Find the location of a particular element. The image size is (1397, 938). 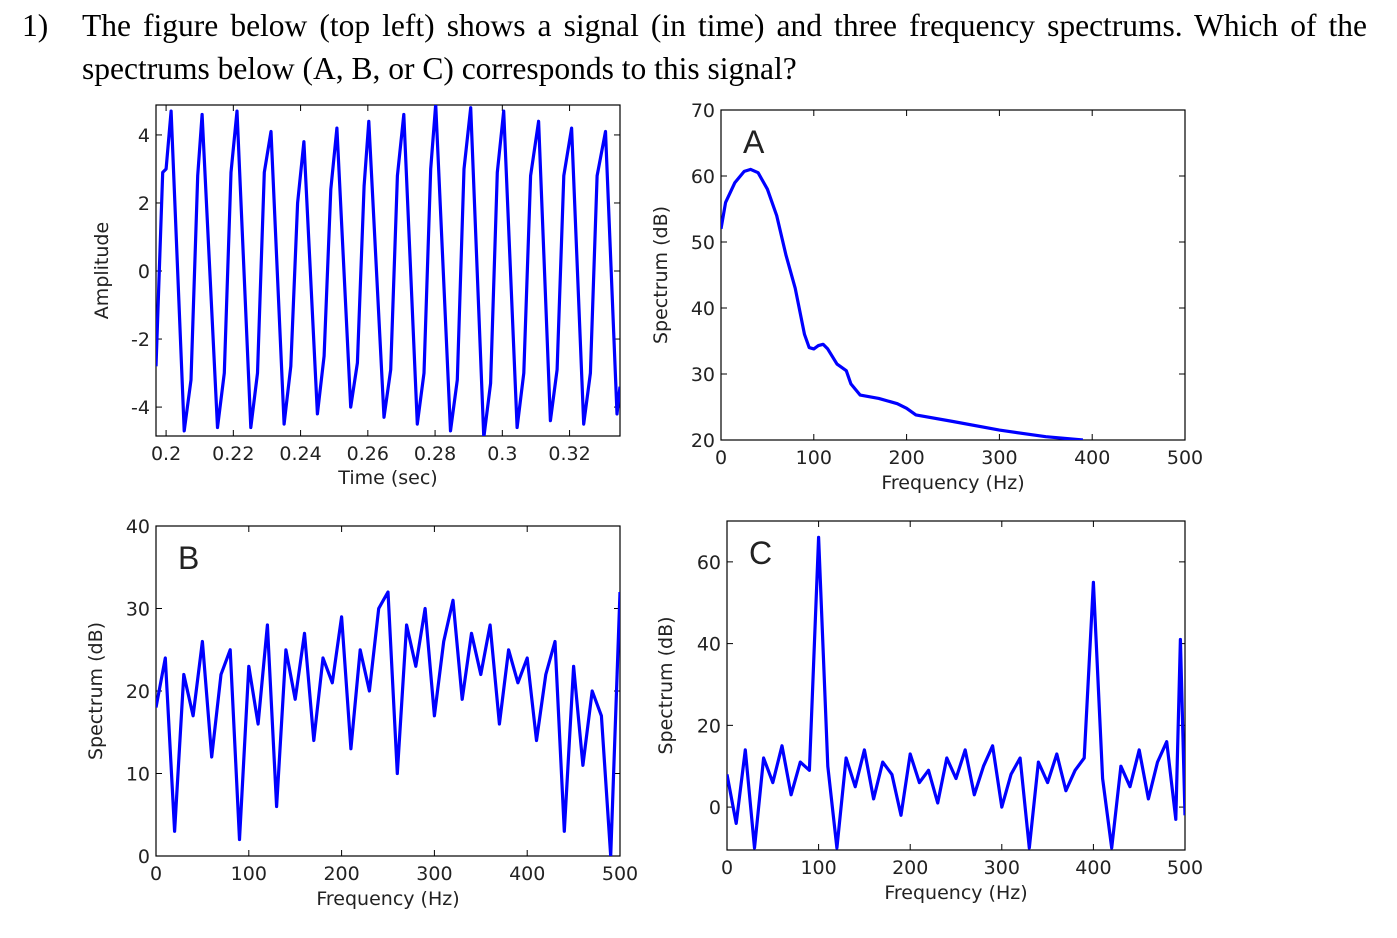

y-tick-label: 50 is located at coordinates (703, 243).